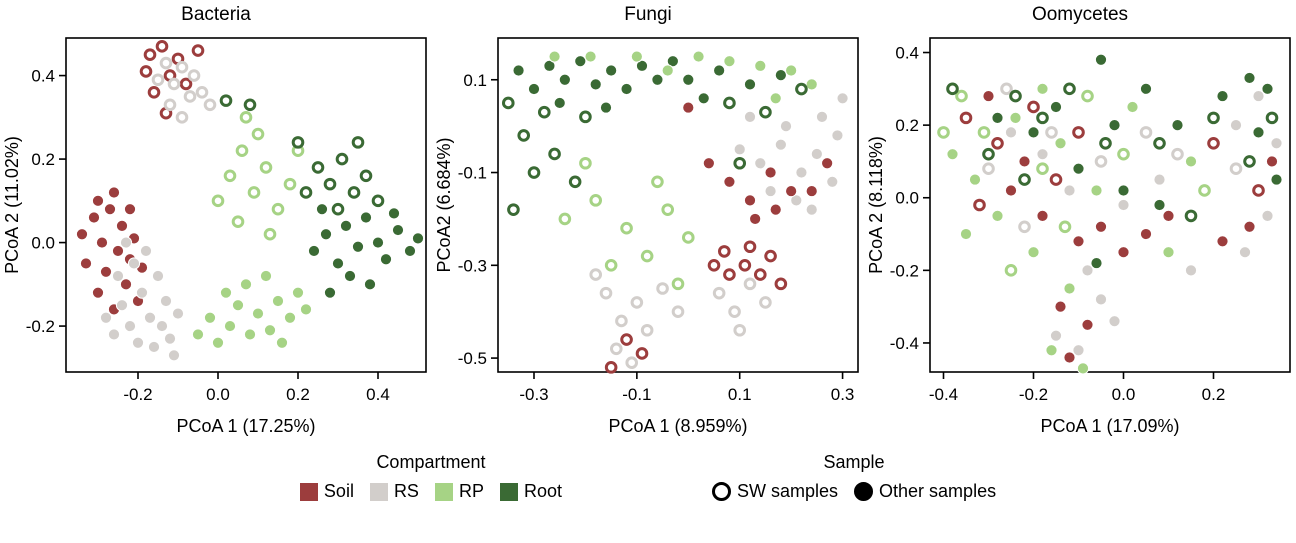  Describe the element at coordinates (854, 491) in the screenshot. I see `legend-sample-items: SW samples Other samples` at that location.